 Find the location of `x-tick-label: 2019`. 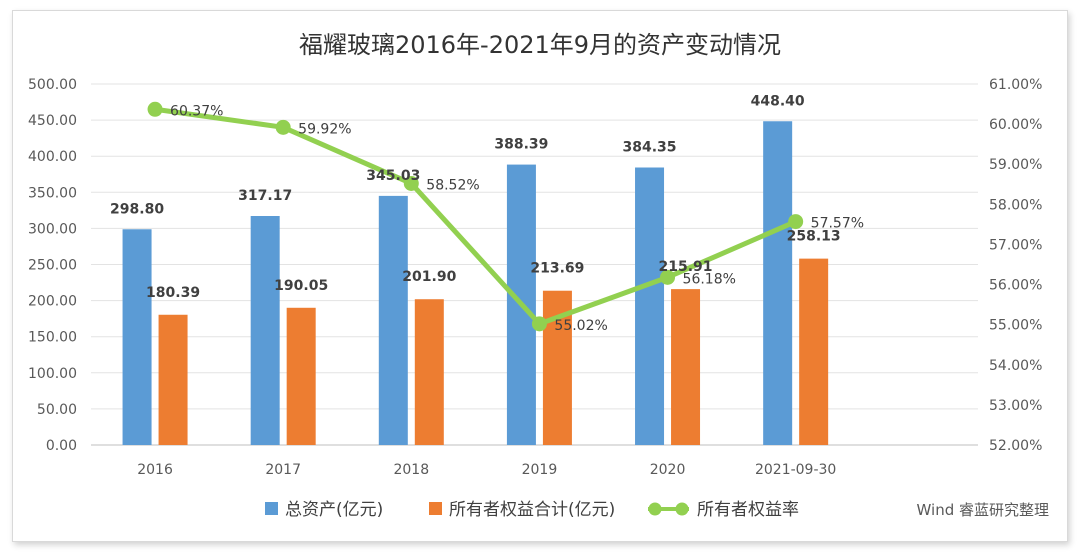

x-tick-label: 2019 is located at coordinates (540, 470).